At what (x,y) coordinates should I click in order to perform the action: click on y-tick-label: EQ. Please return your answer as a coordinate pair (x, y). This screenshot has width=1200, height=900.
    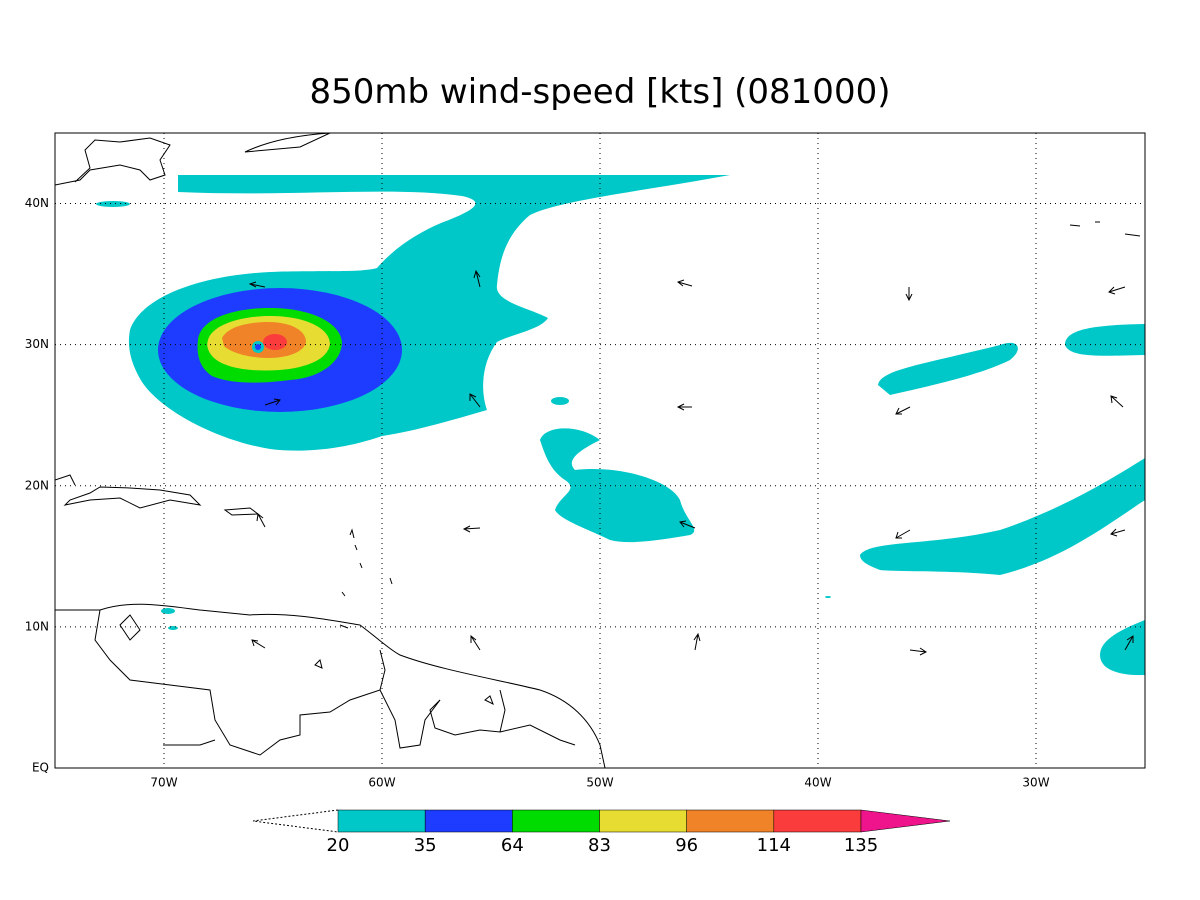
    Looking at the image, I should click on (40, 768).